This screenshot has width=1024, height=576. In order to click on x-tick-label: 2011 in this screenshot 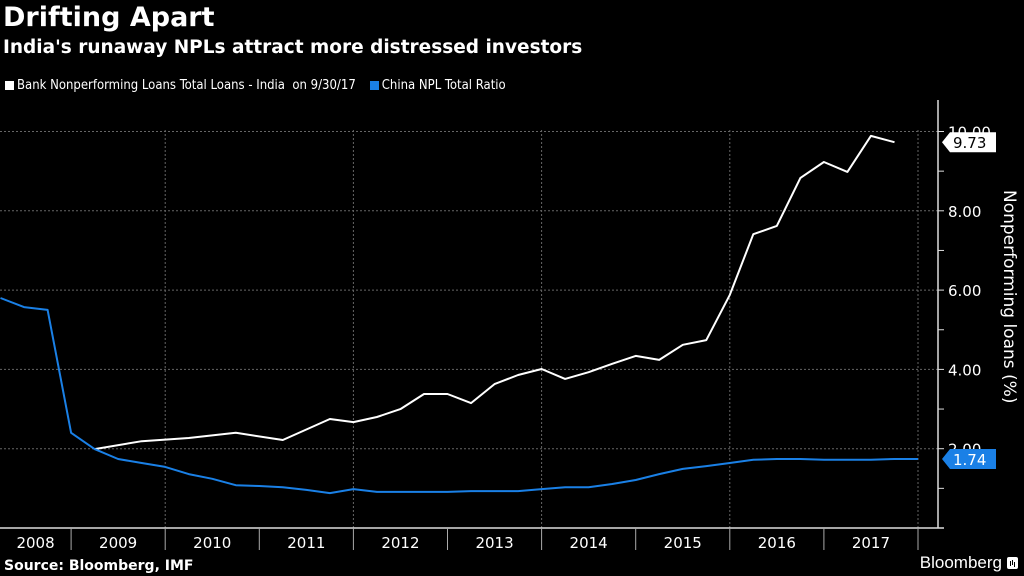, I will do `click(306, 543)`.